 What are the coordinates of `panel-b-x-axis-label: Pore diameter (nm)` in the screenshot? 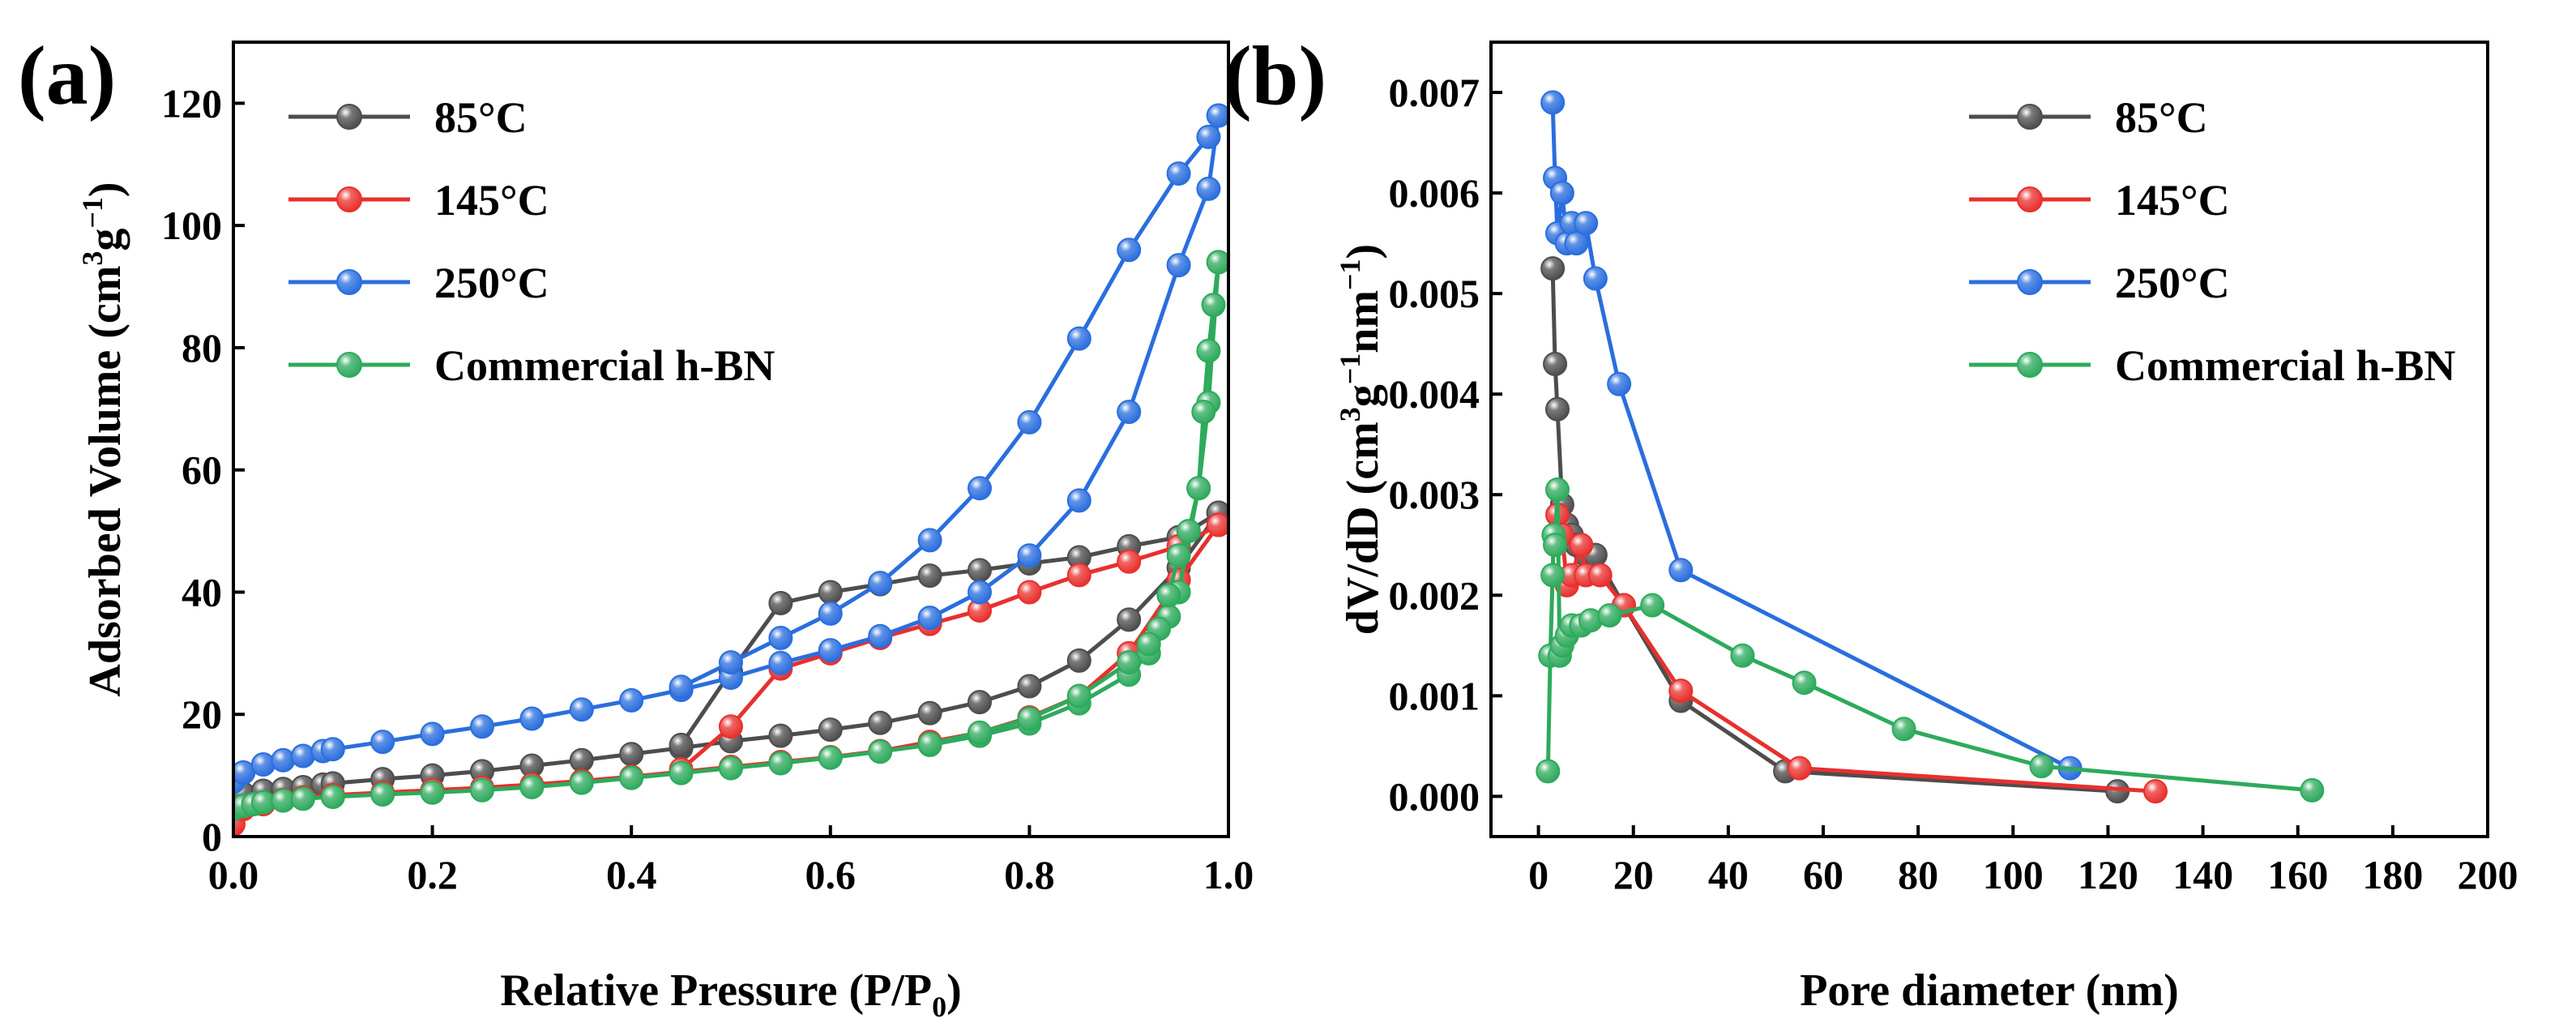 It's located at (1989, 991).